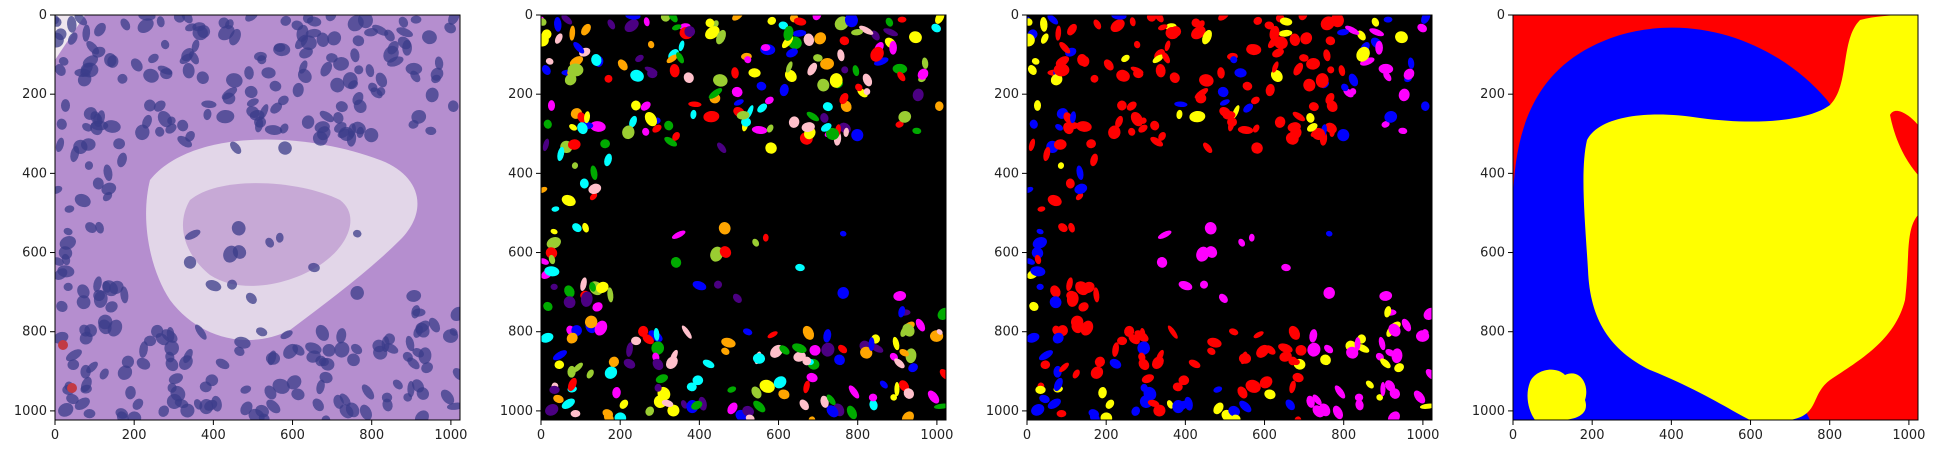 This screenshot has height=453, width=1933. What do you see at coordinates (1006, 94) in the screenshot?
I see `y-tick-label: 200` at bounding box center [1006, 94].